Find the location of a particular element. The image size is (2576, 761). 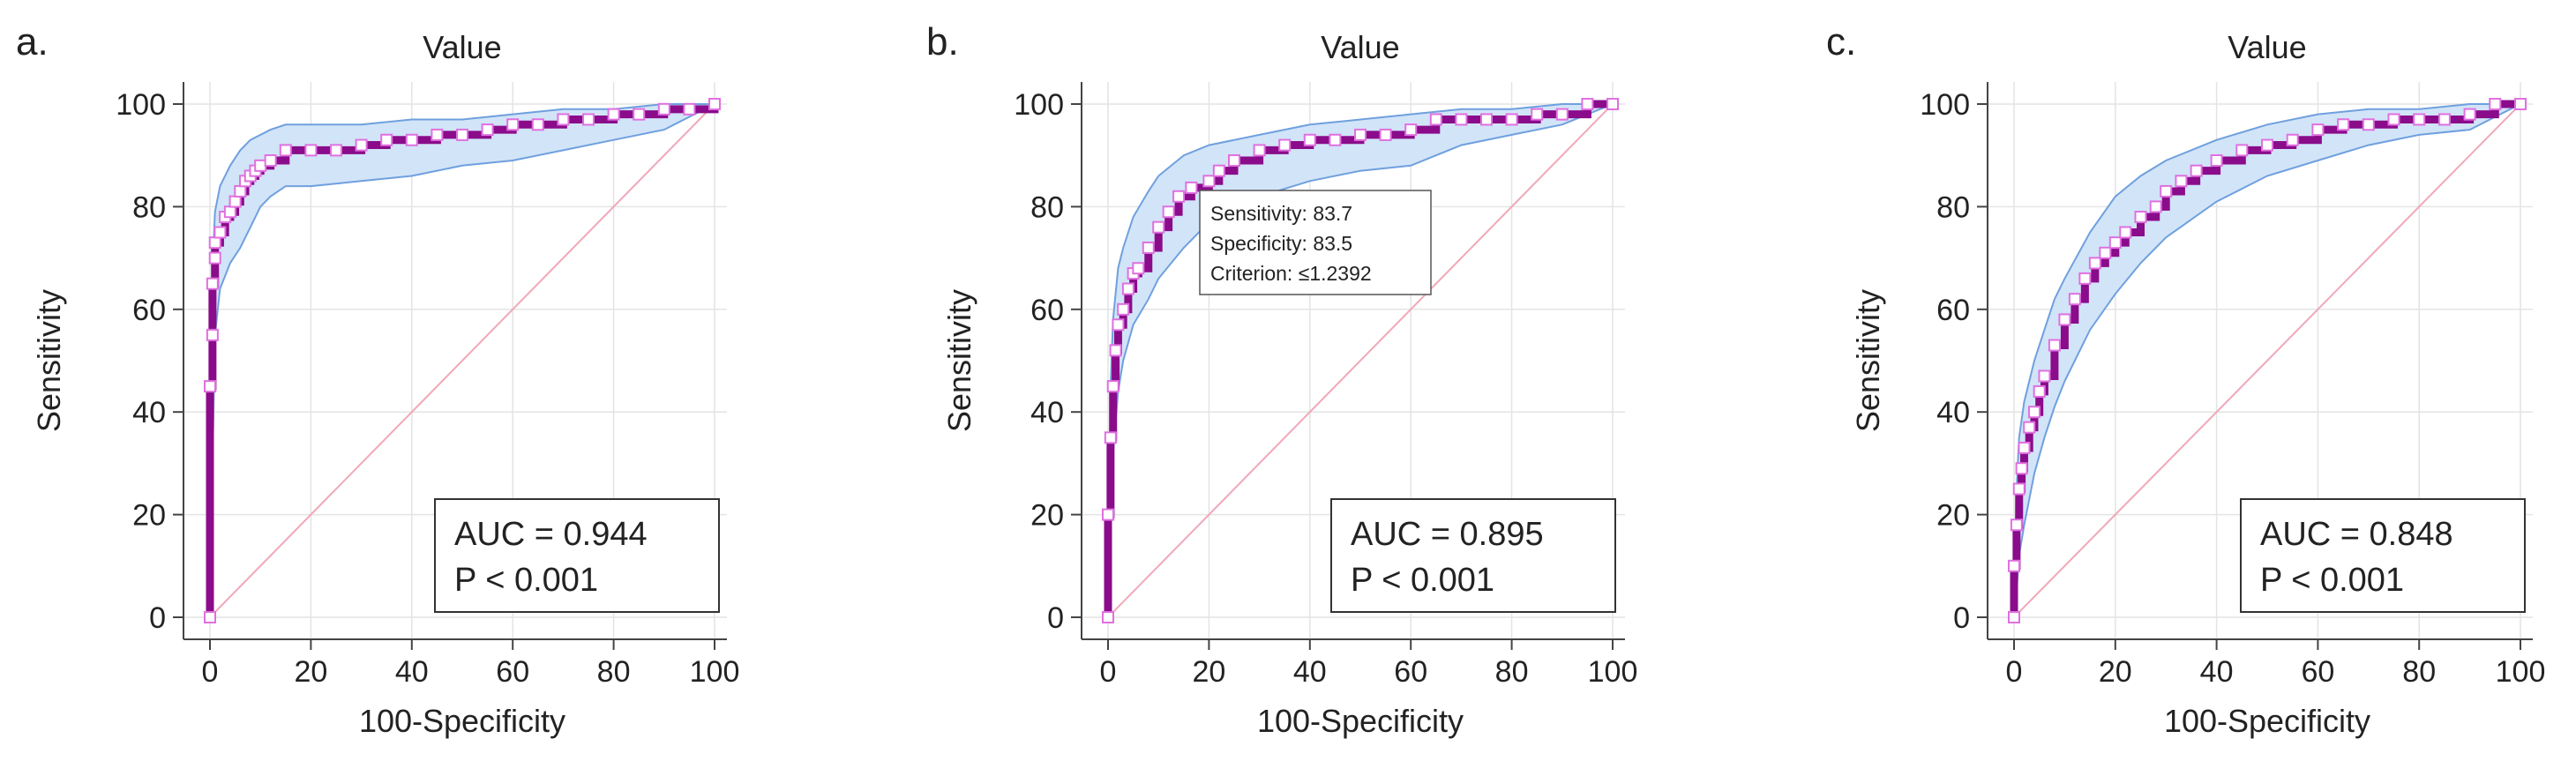

ci-upper-line is located at coordinates (2267, 360).